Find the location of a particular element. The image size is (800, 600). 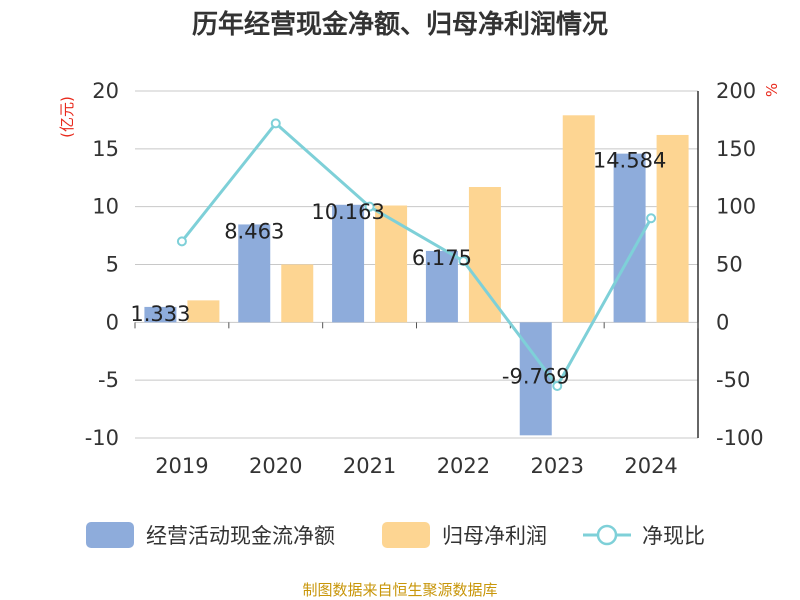

left-tick-label: 10 is located at coordinates (105, 207).